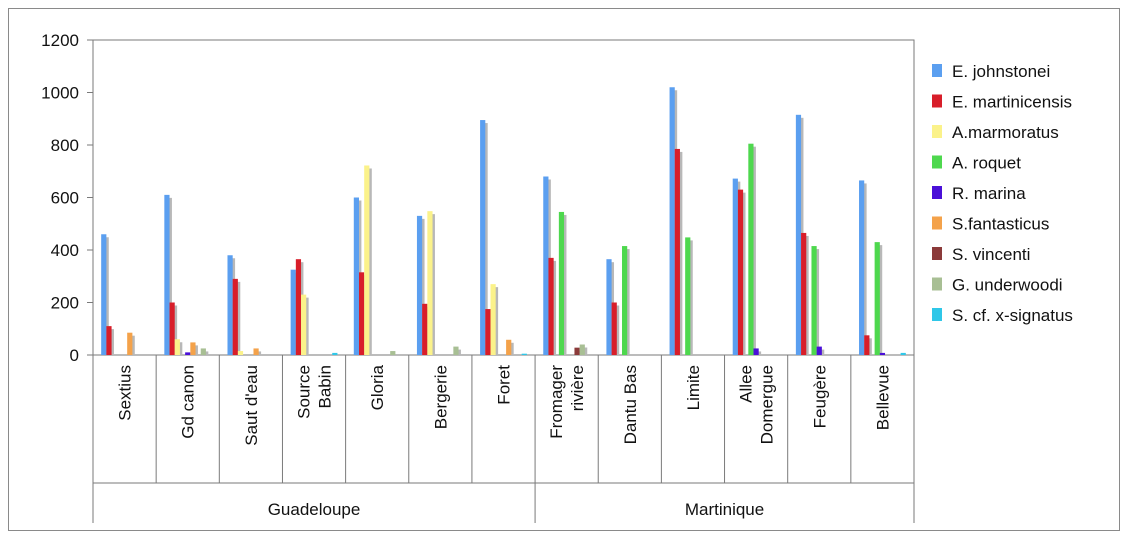  I want to click on category-label: Bergerie, so click(440, 397).